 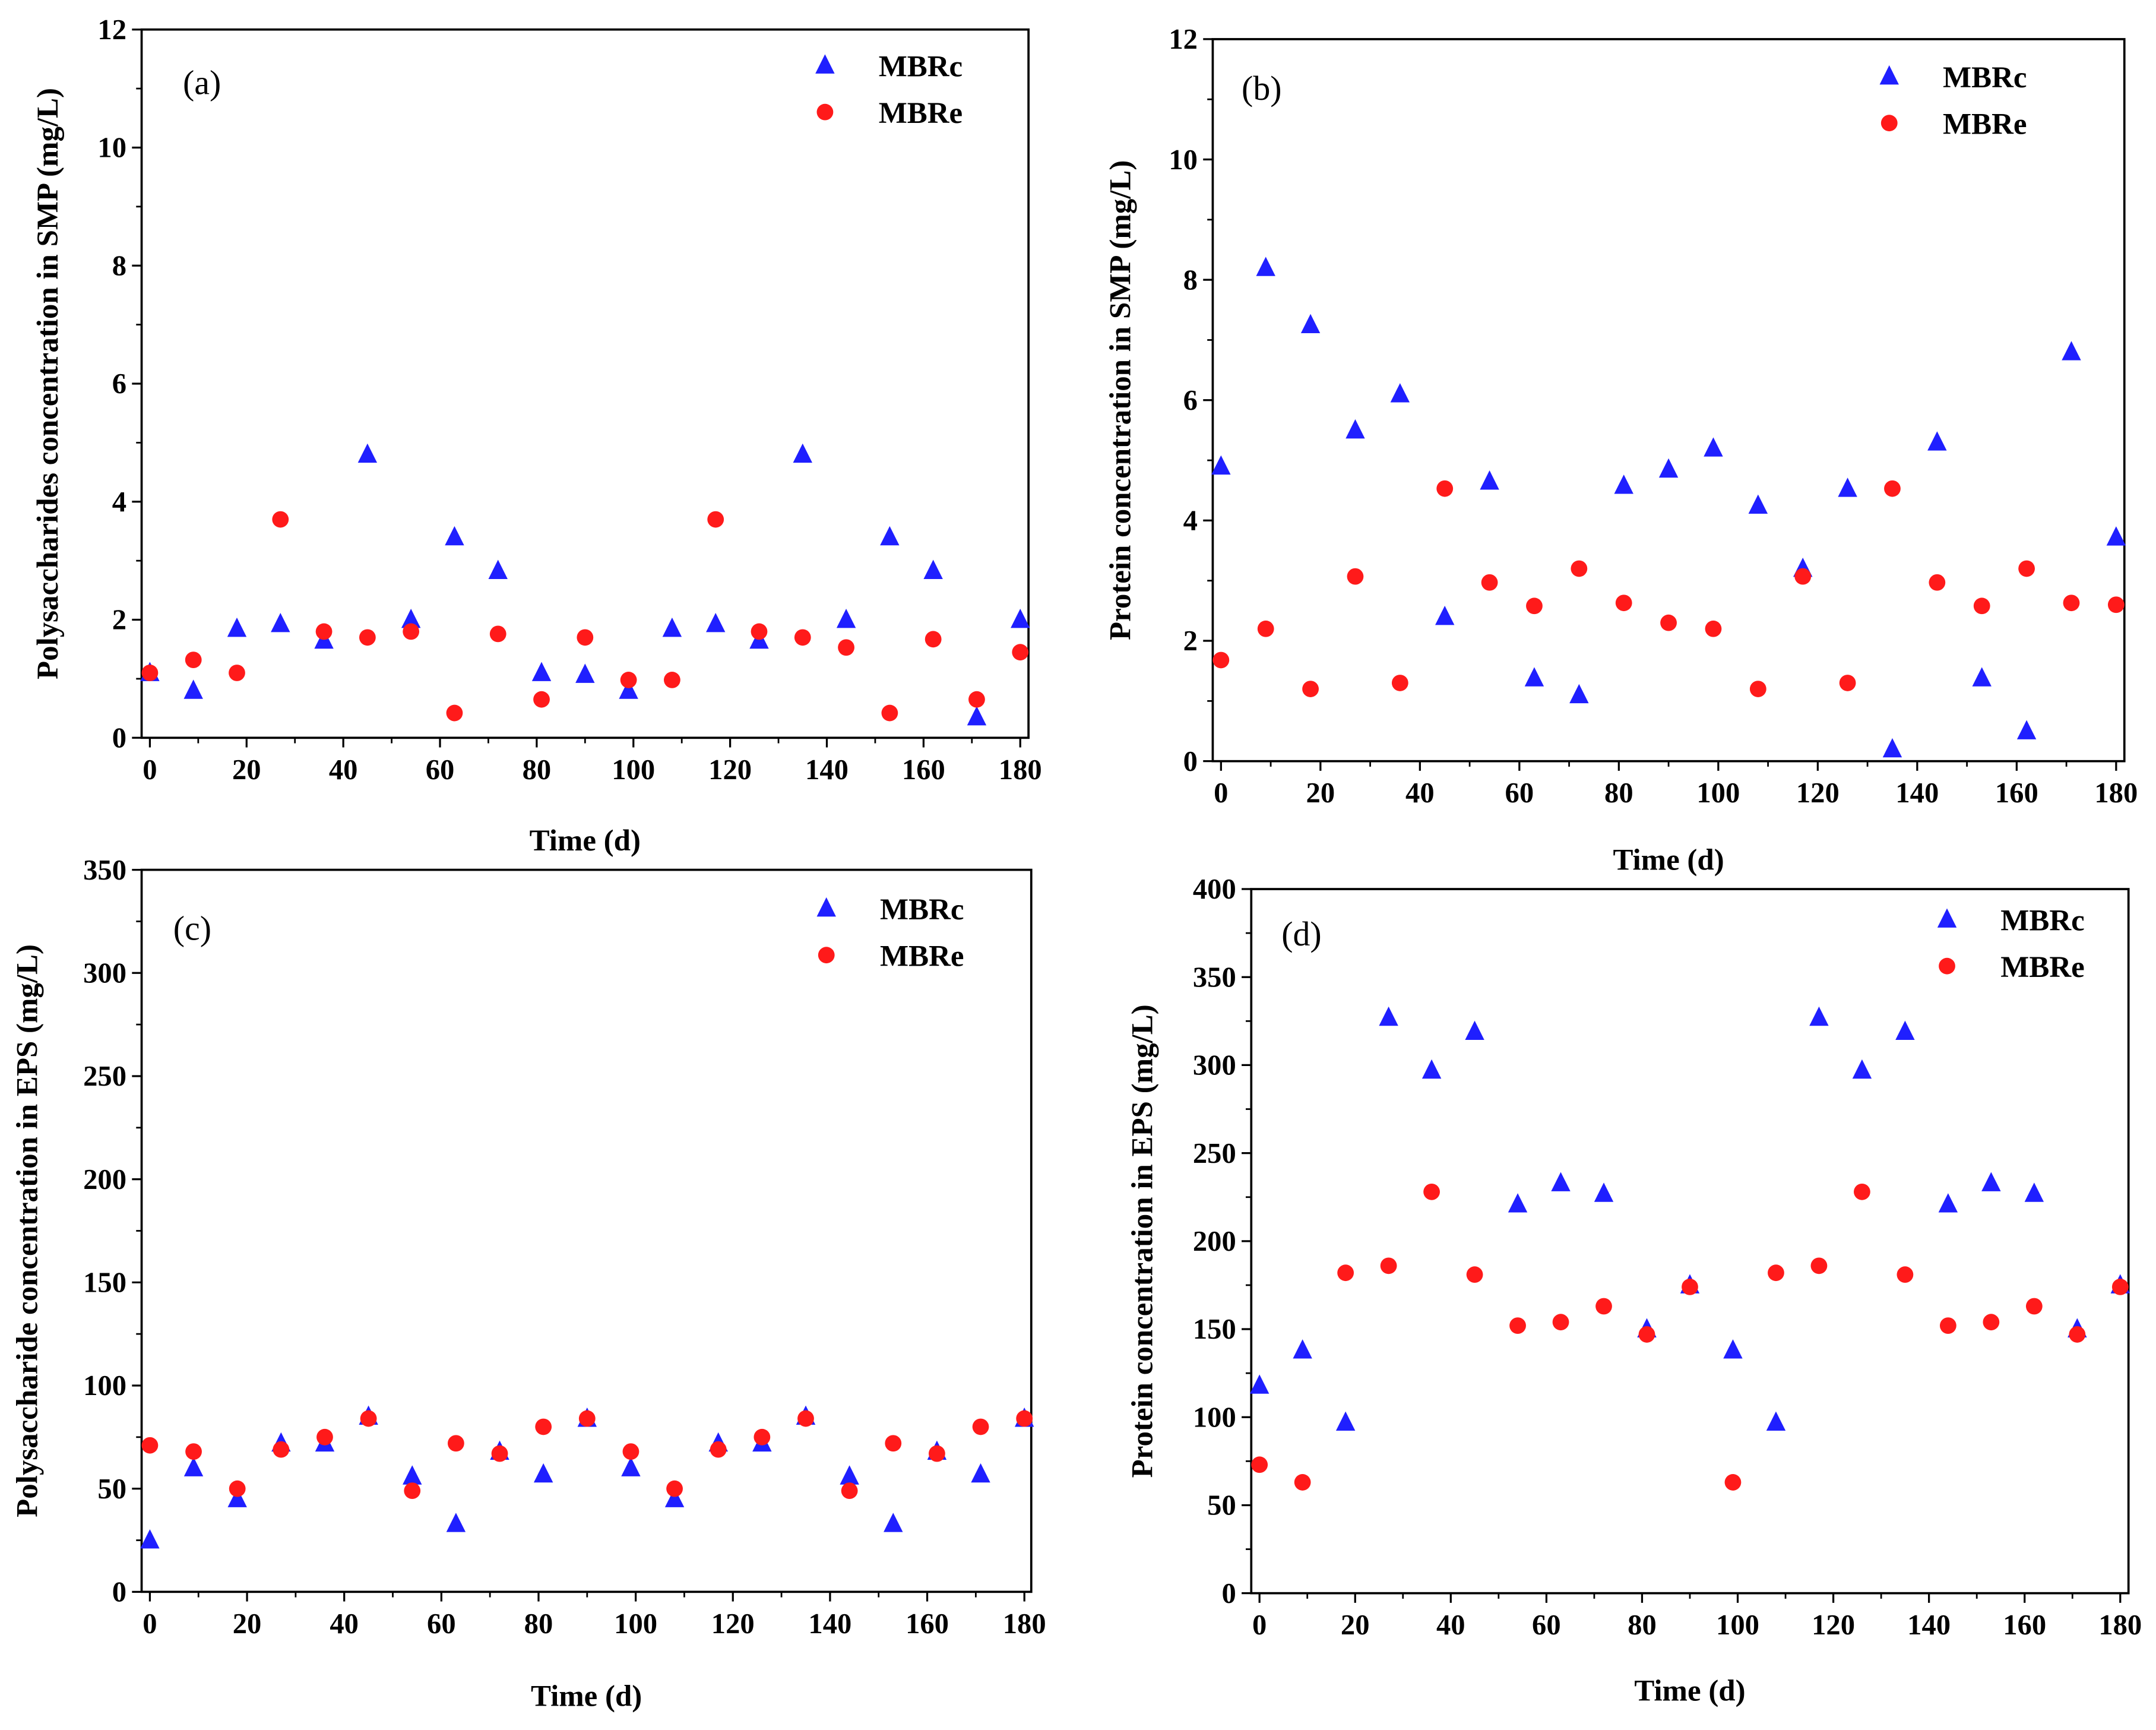 I want to click on series-MBRc, so click(x=1668, y=507).